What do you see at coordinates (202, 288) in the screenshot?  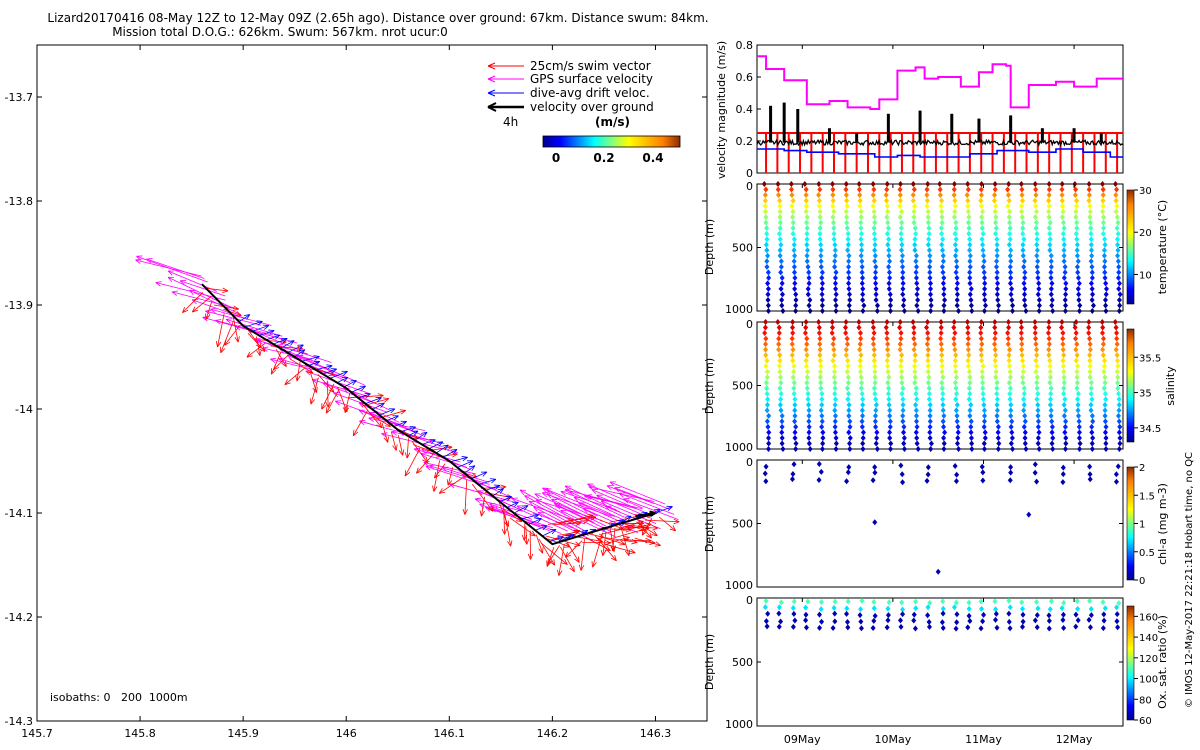 I see `gps-arrow` at bounding box center [202, 288].